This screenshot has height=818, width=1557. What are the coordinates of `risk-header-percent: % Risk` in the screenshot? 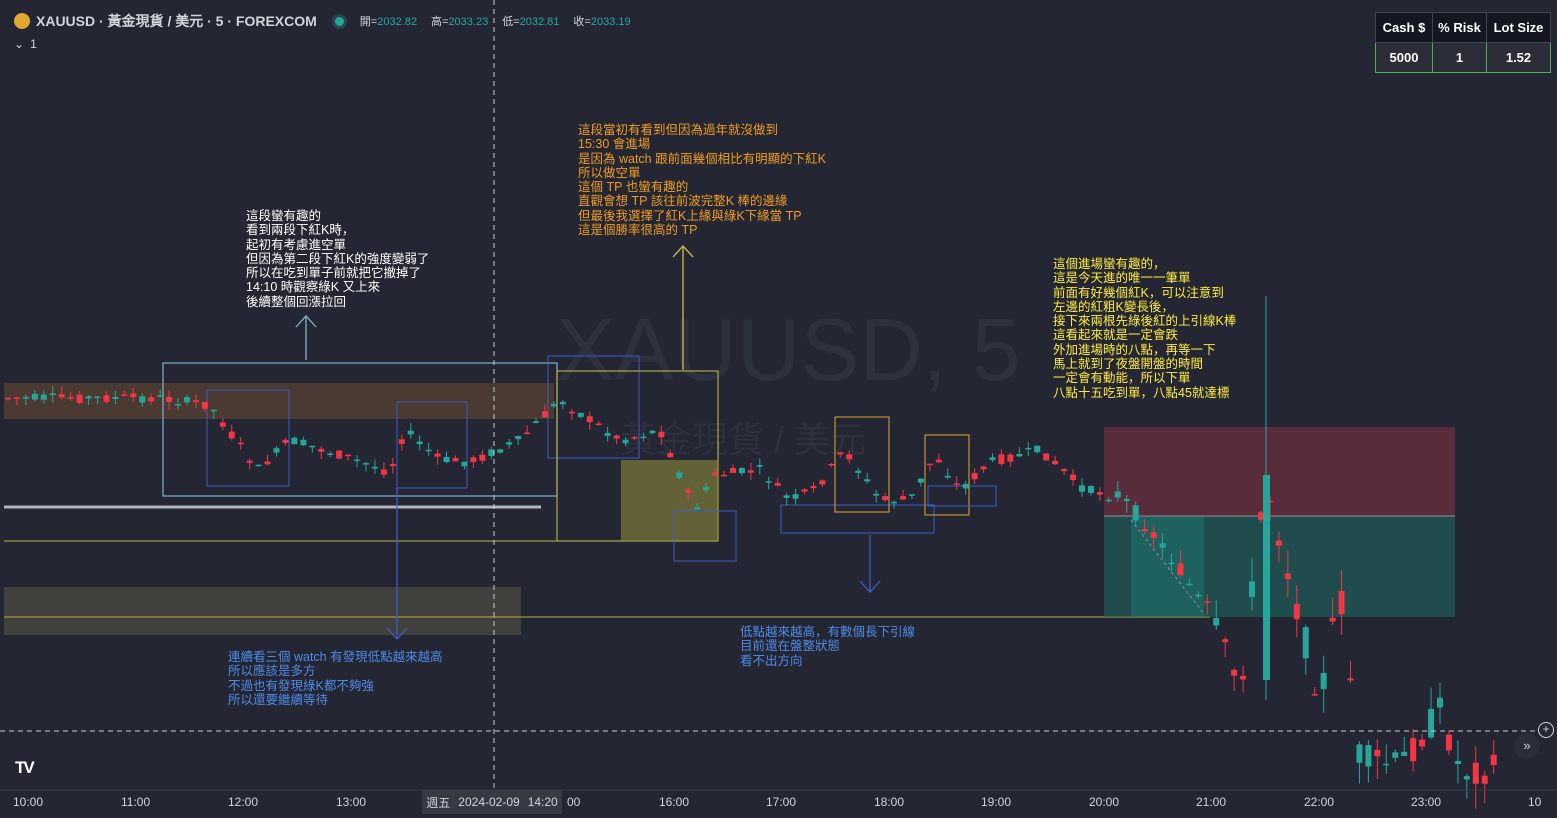 It's located at (1459, 27).